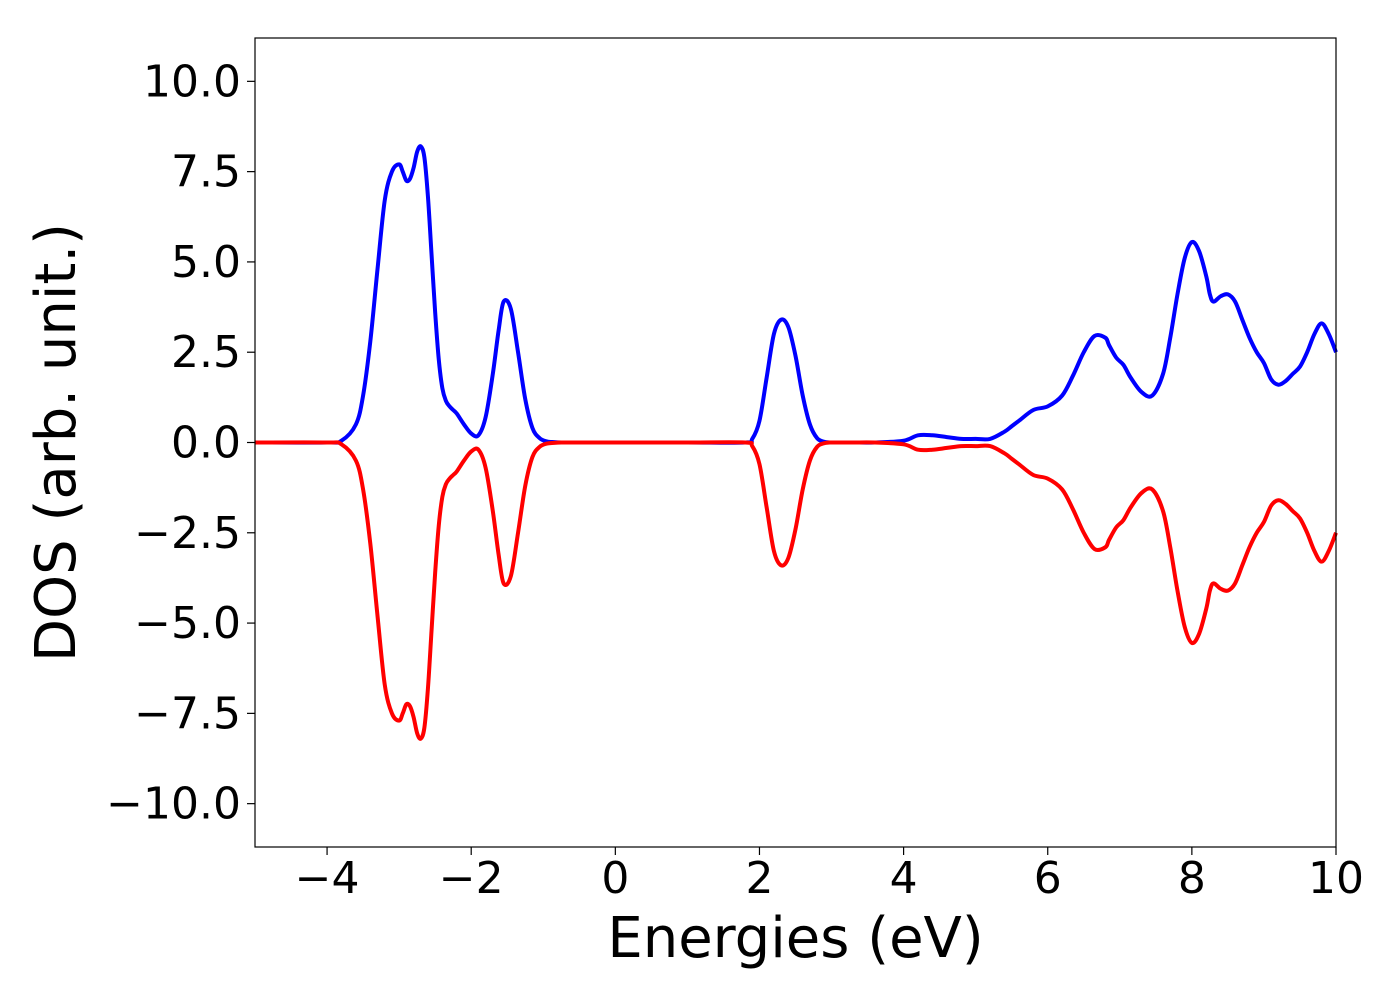 The width and height of the screenshot is (1400, 1000). I want to click on x-tick-label: 0, so click(615, 878).